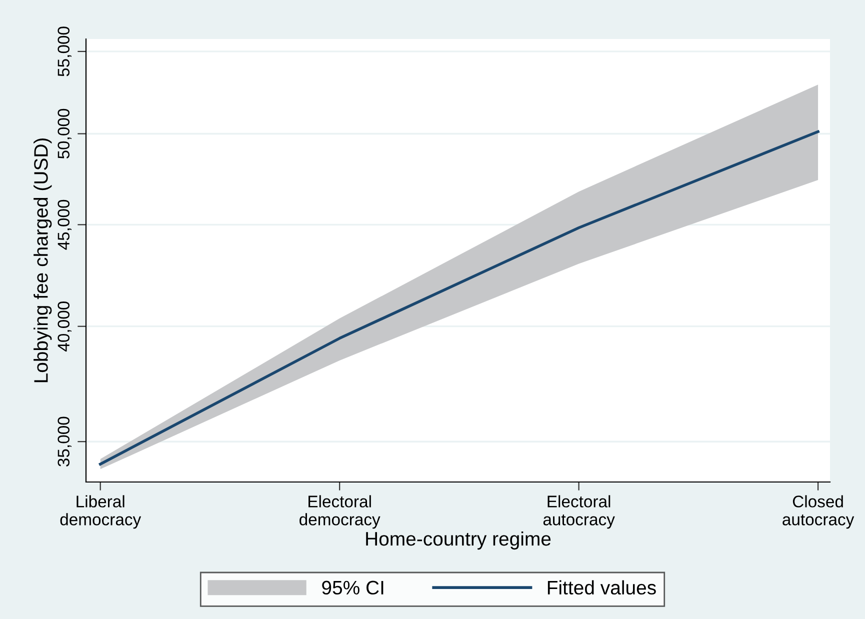 The width and height of the screenshot is (865, 619). What do you see at coordinates (65, 441) in the screenshot?
I see `y-tick-label: 35,000` at bounding box center [65, 441].